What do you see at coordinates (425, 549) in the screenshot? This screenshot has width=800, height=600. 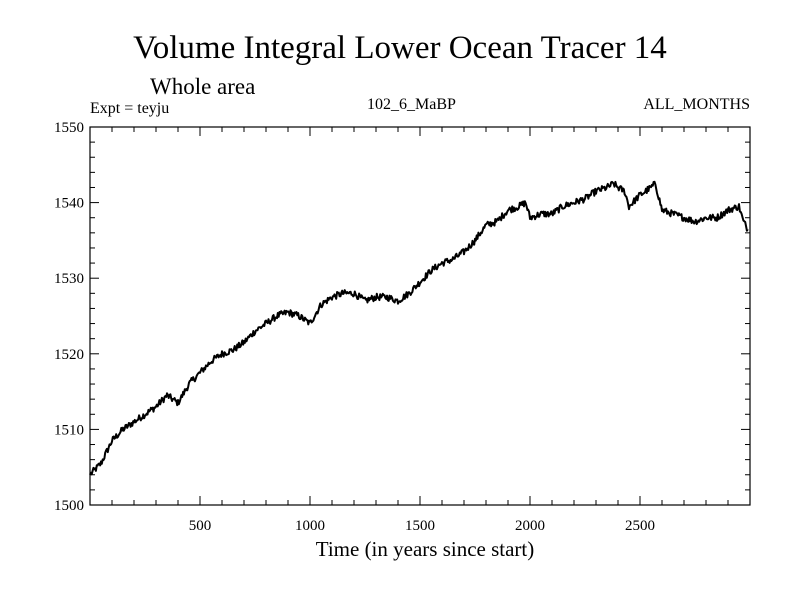 I see `x-axis-label: Time (in years since start)` at bounding box center [425, 549].